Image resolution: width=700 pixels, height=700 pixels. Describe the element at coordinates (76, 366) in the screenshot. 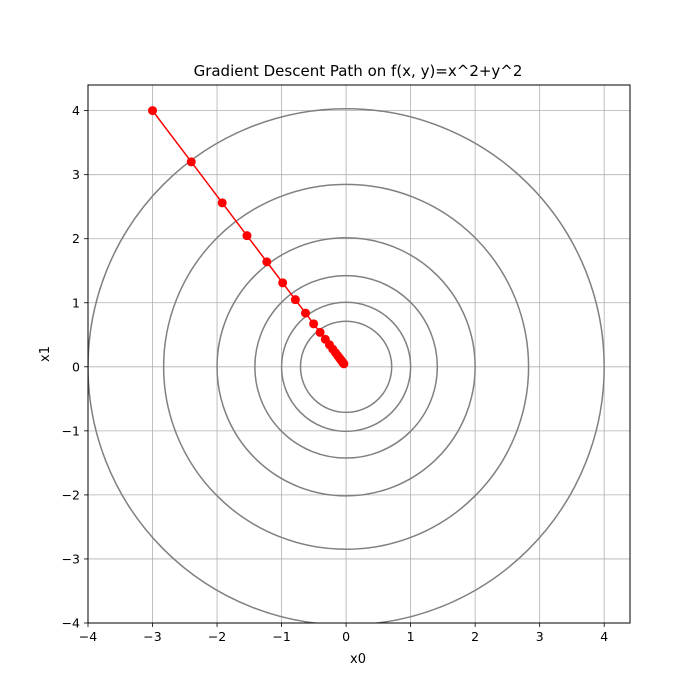

I see `y-tick-label-4: 0` at that location.